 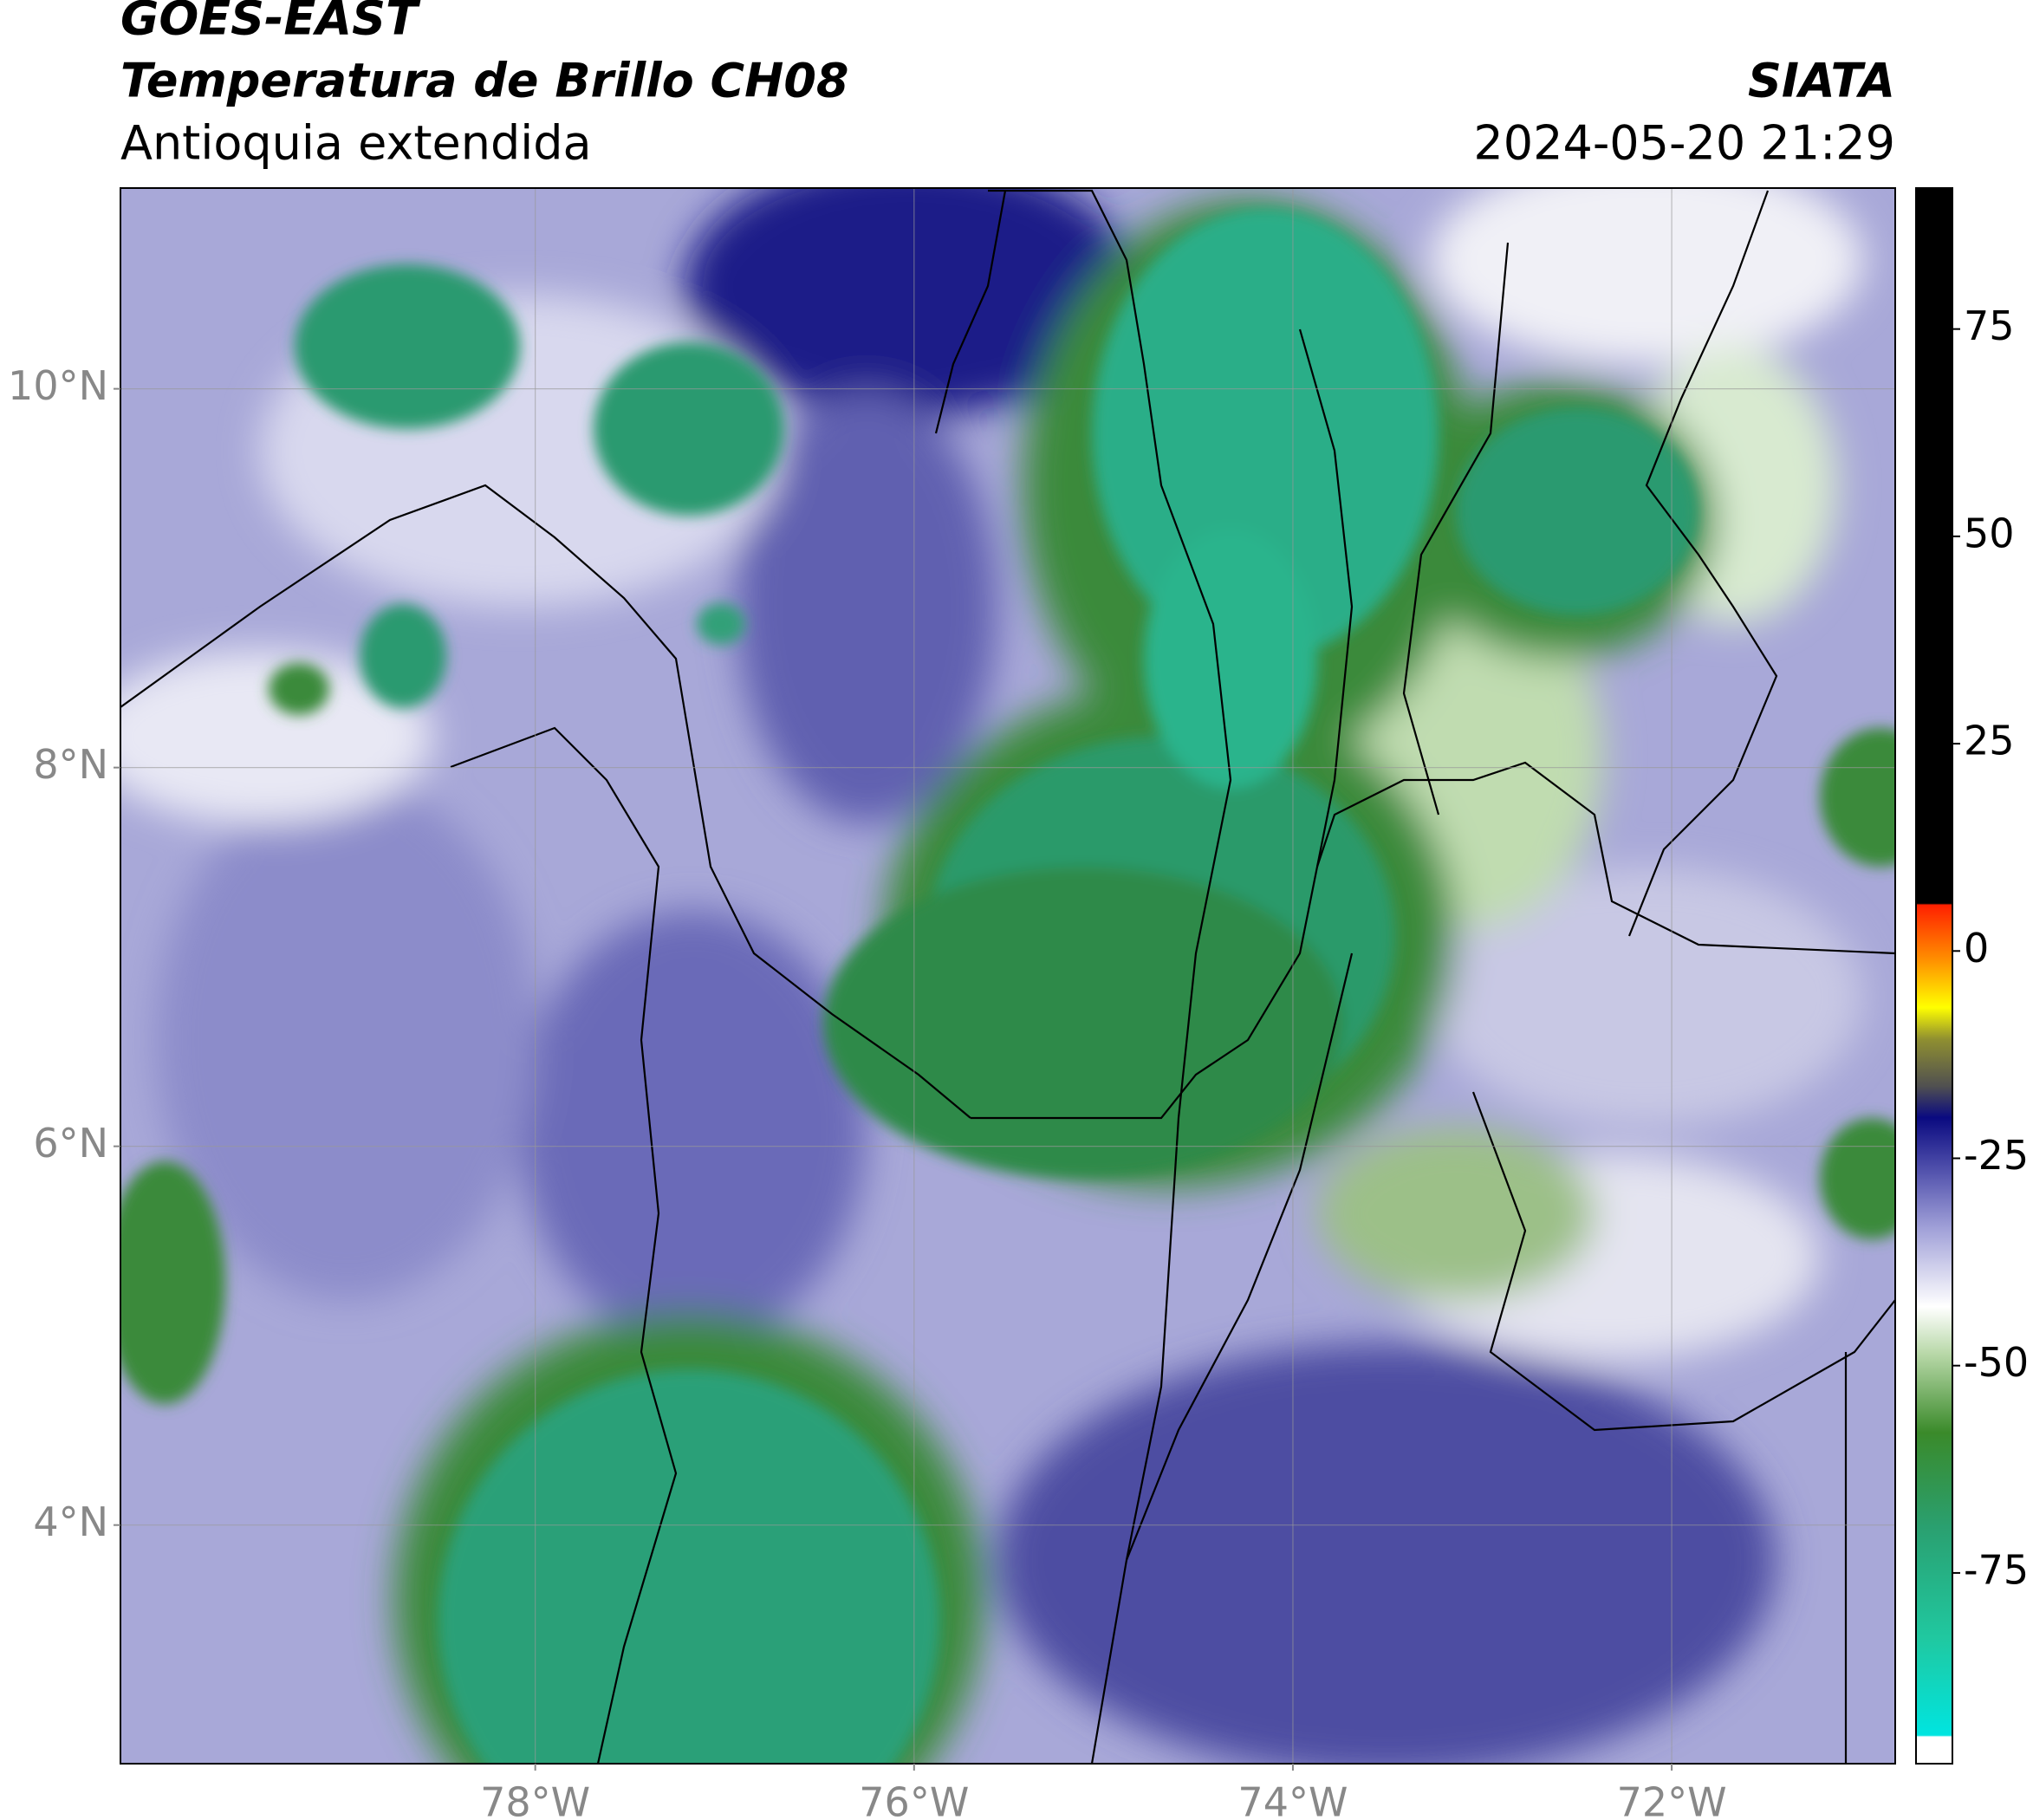 What do you see at coordinates (1934, 976) in the screenshot?
I see `colorbar` at bounding box center [1934, 976].